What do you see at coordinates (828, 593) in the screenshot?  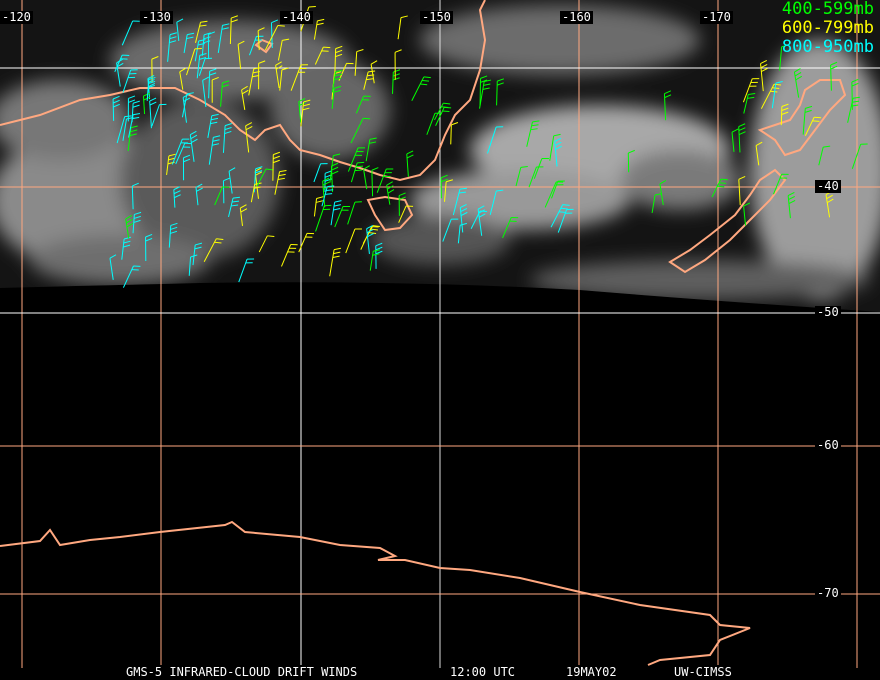 I see `lat-label: -70` at bounding box center [828, 593].